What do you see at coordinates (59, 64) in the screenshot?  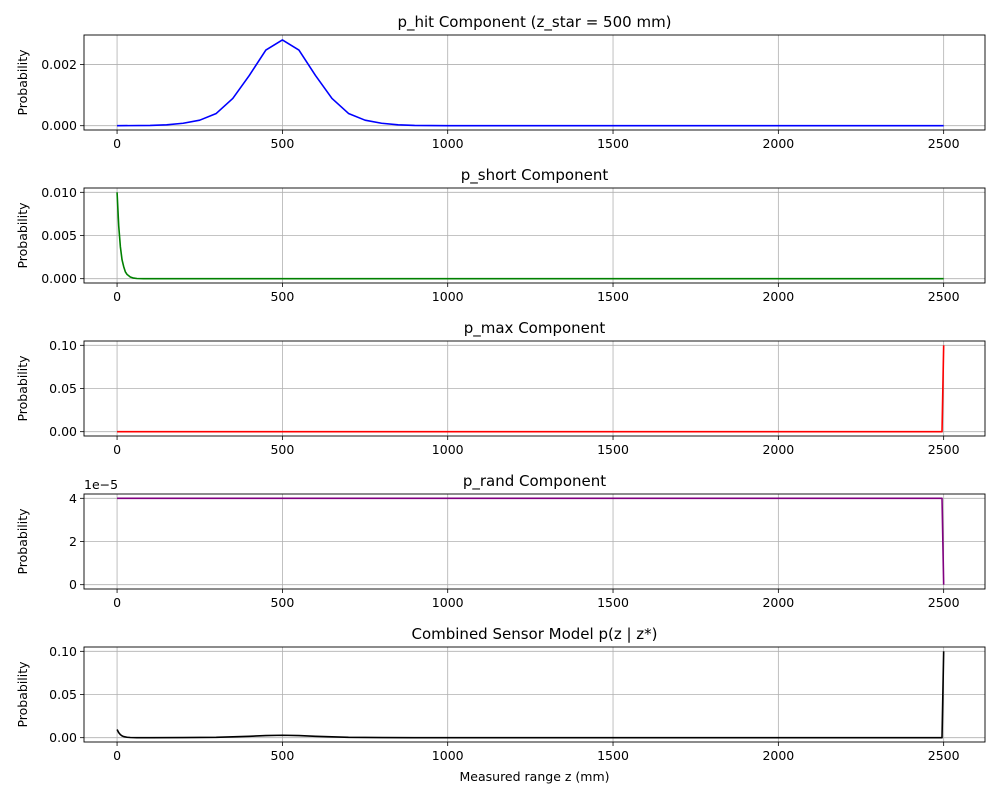 I see `y-tick-label: 0.002` at bounding box center [59, 64].